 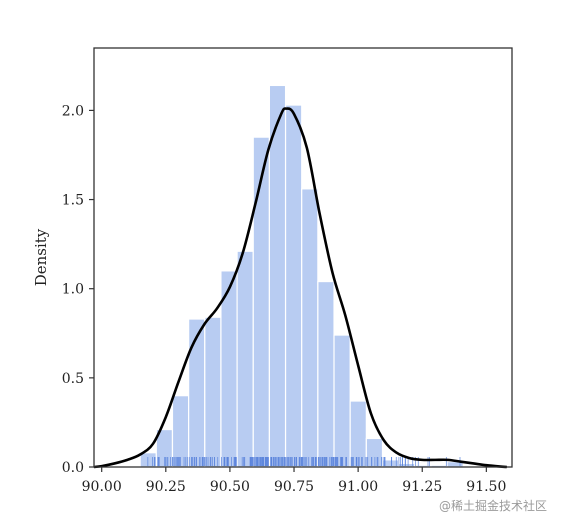 I want to click on x-tick-label: 90.25, so click(x=166, y=487).